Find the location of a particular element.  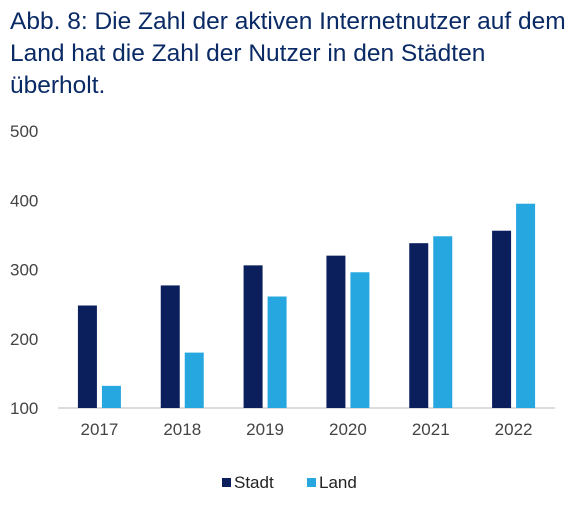

y-tick-label: 400 is located at coordinates (24, 200).